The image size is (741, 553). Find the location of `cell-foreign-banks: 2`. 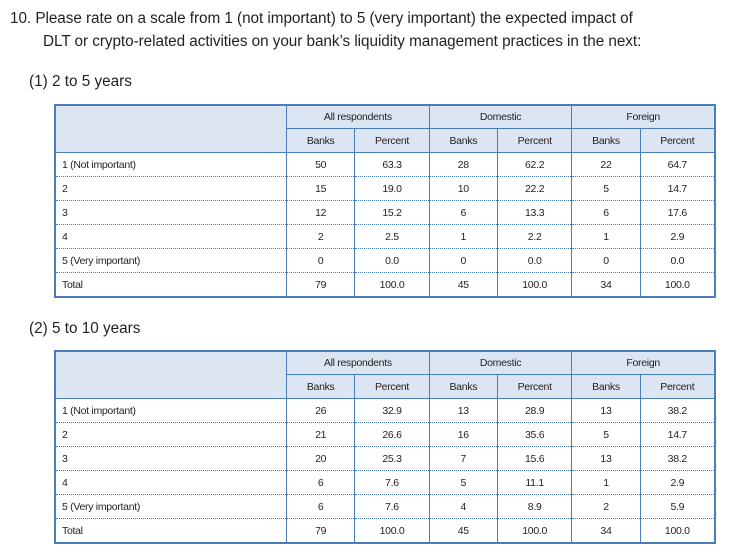

cell-foreign-banks: 2 is located at coordinates (606, 506).